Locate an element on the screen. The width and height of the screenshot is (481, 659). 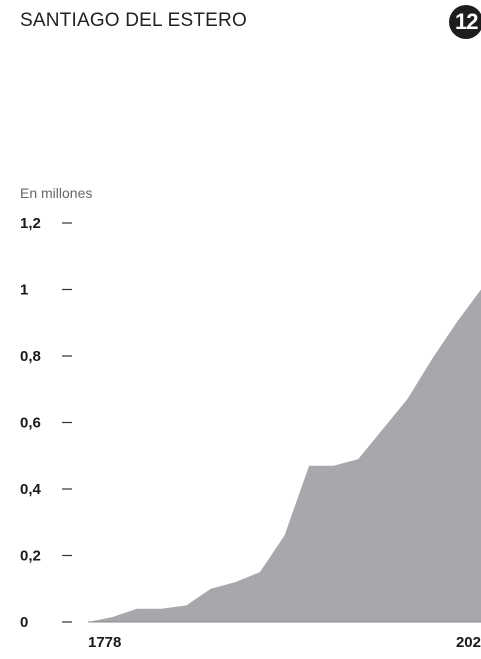
chart-title: SANTIAGO DEL ESTERO is located at coordinates (133, 20).